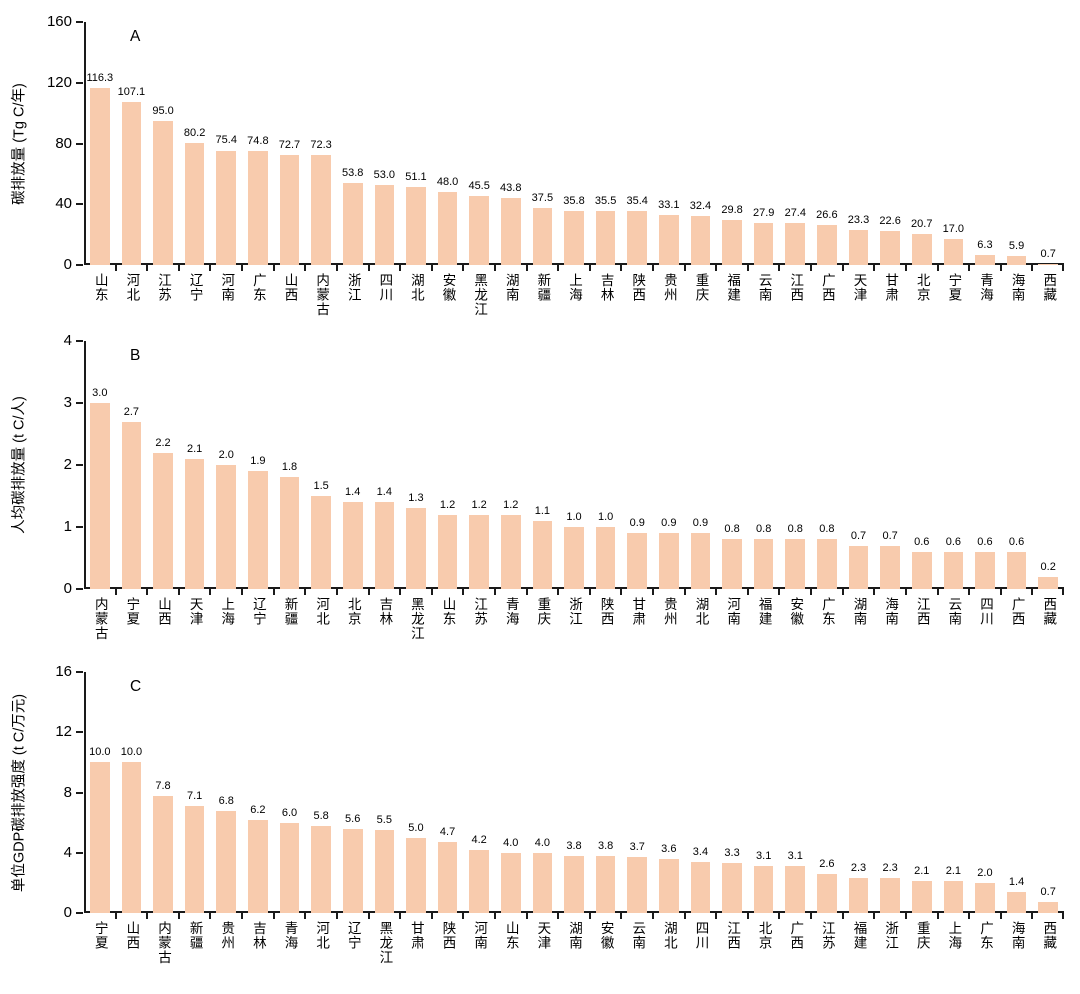  I want to click on category-label: 北京, so click(922, 287).